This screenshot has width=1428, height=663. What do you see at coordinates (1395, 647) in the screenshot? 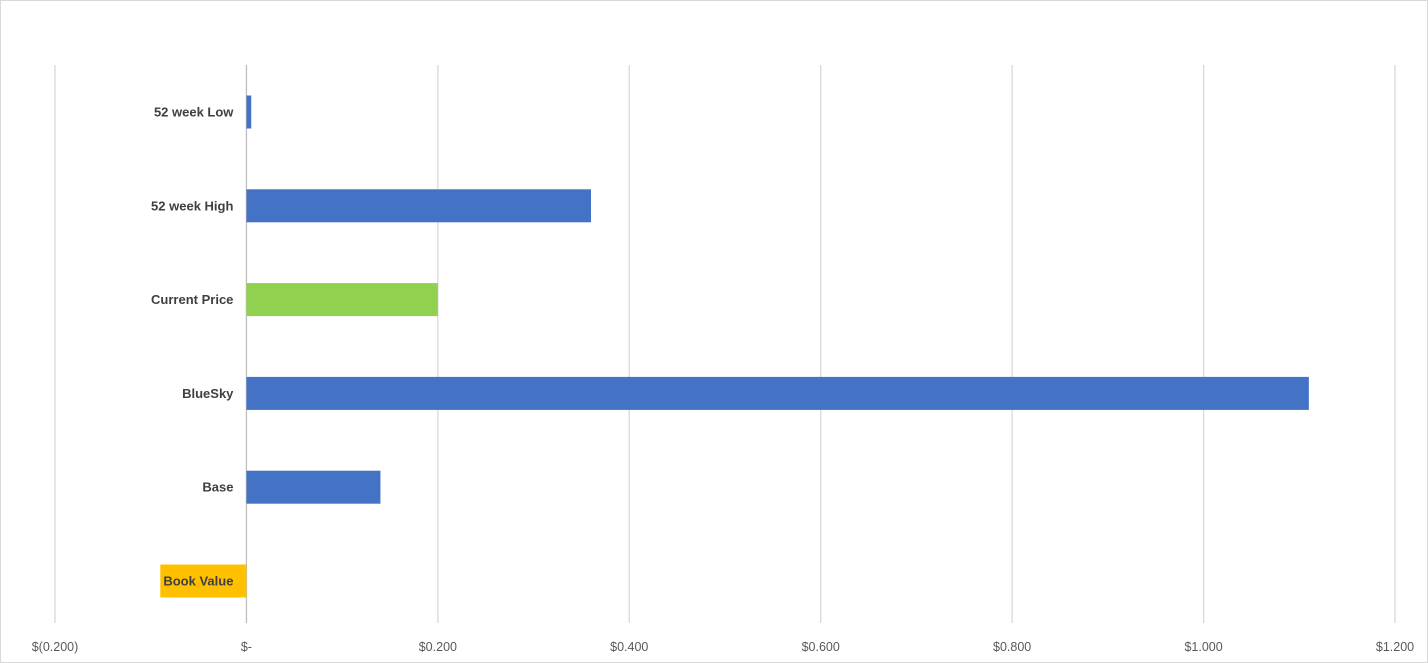
I see `x-tick-label: $1.200` at bounding box center [1395, 647].